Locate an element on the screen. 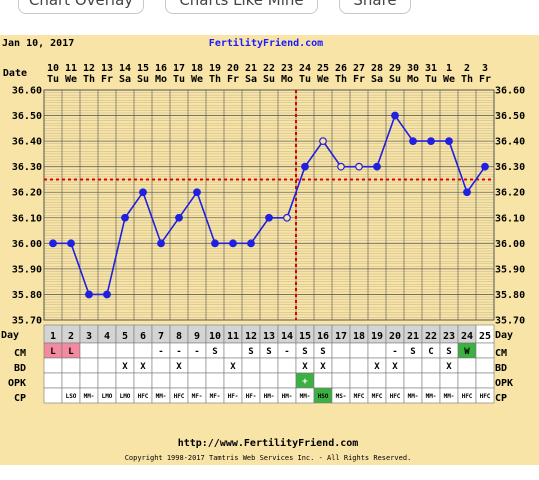 This screenshot has width=539, height=480. row-labels-left: Day CM BD OPK CP is located at coordinates (13, 367).